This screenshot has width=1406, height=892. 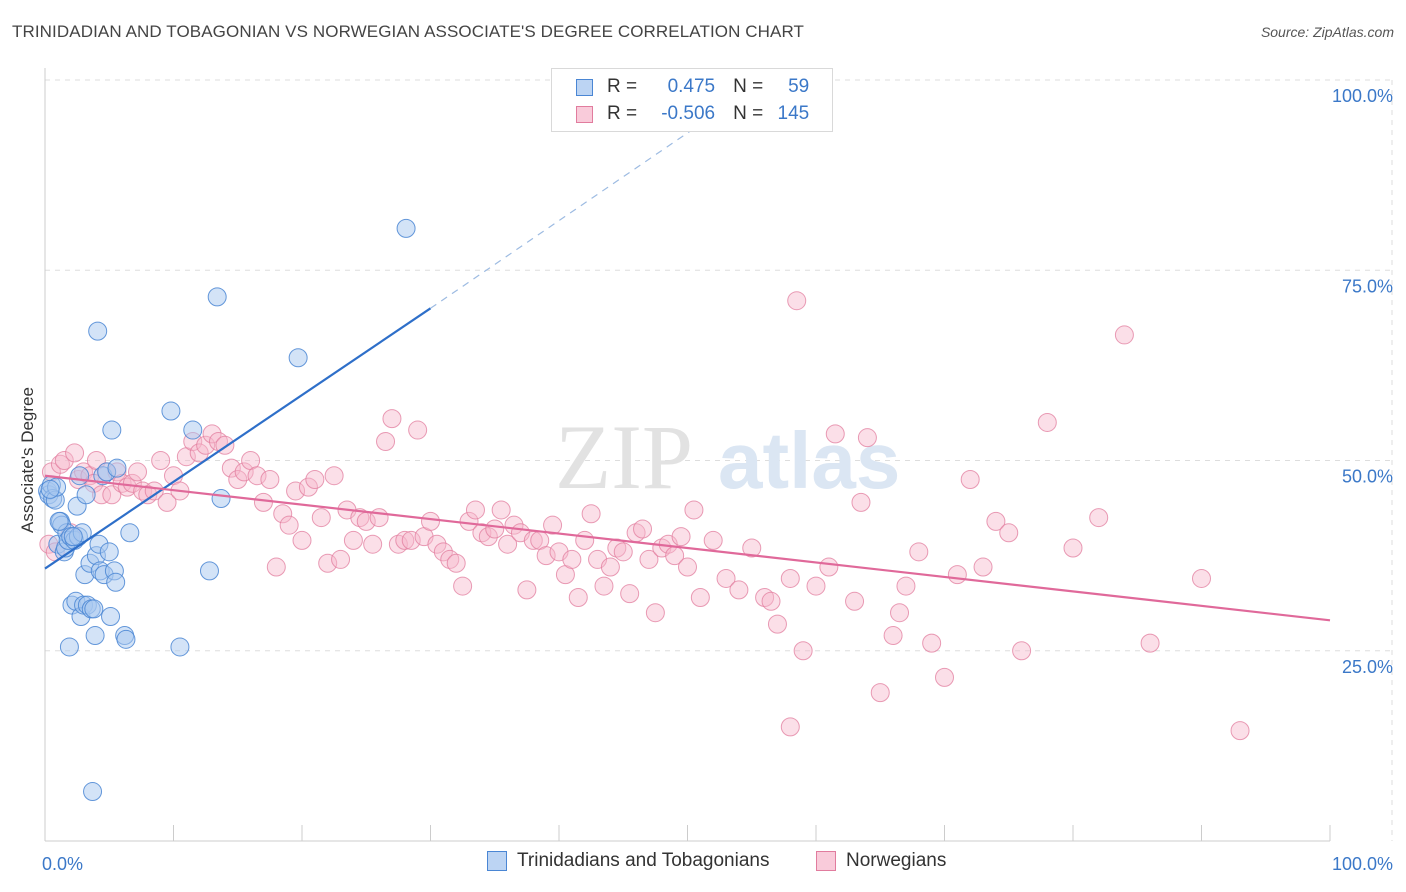 I want to click on watermark: ZIP atlas, so click(x=727, y=457).